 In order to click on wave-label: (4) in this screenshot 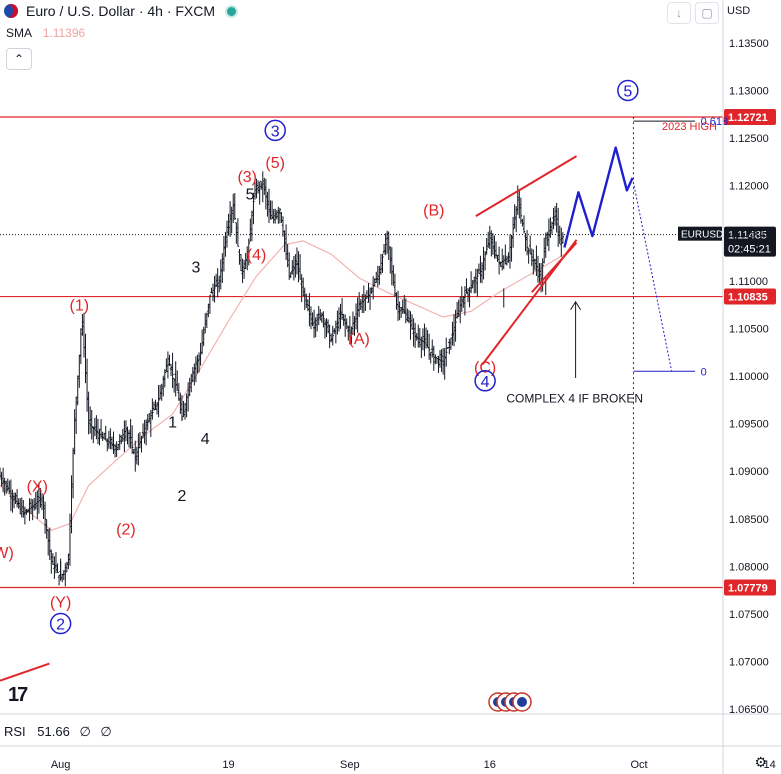, I will do `click(257, 255)`.